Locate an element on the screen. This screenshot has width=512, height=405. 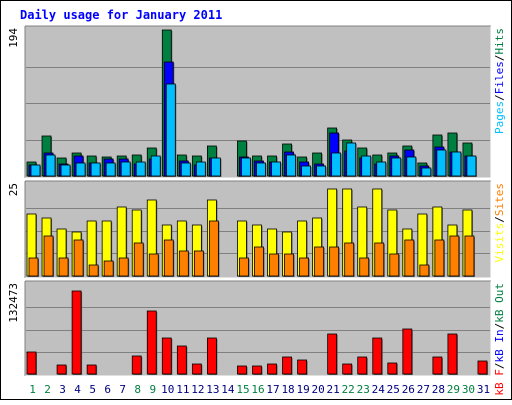
x-tick-label-day-30: 30 is located at coordinates (468, 389).